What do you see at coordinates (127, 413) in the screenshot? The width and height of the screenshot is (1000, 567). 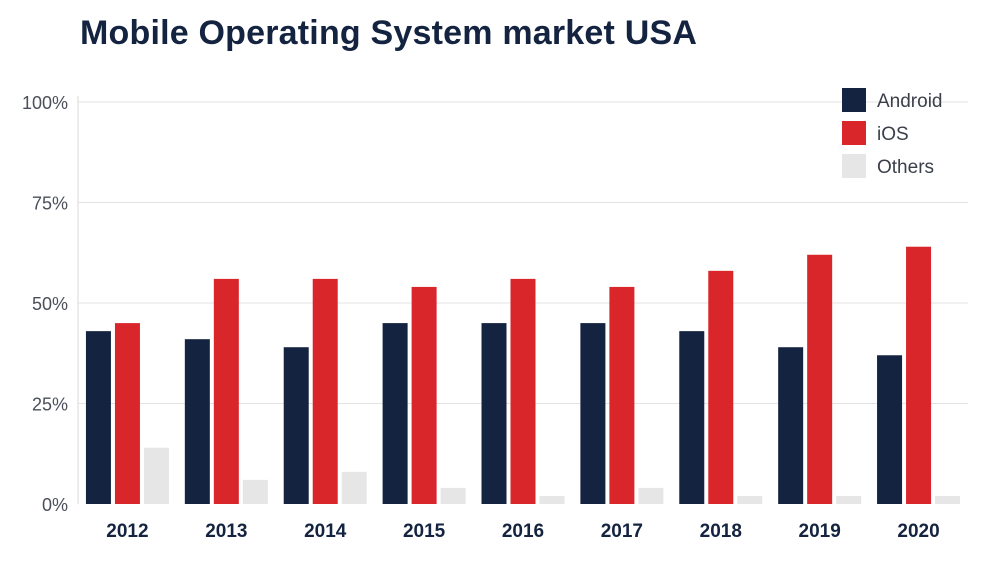 I see `bar-ios-2012` at bounding box center [127, 413].